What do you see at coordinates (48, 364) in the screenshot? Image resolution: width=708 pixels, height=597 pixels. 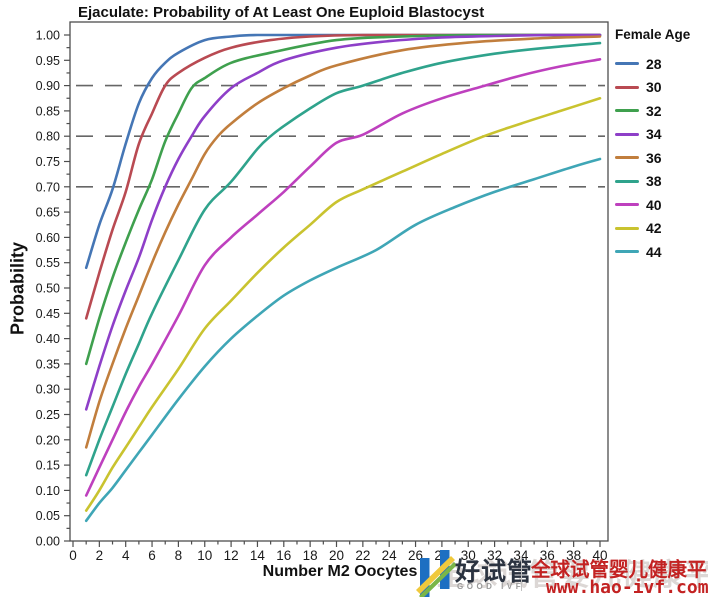 I see `y-tick-label: 0.35` at bounding box center [48, 364].